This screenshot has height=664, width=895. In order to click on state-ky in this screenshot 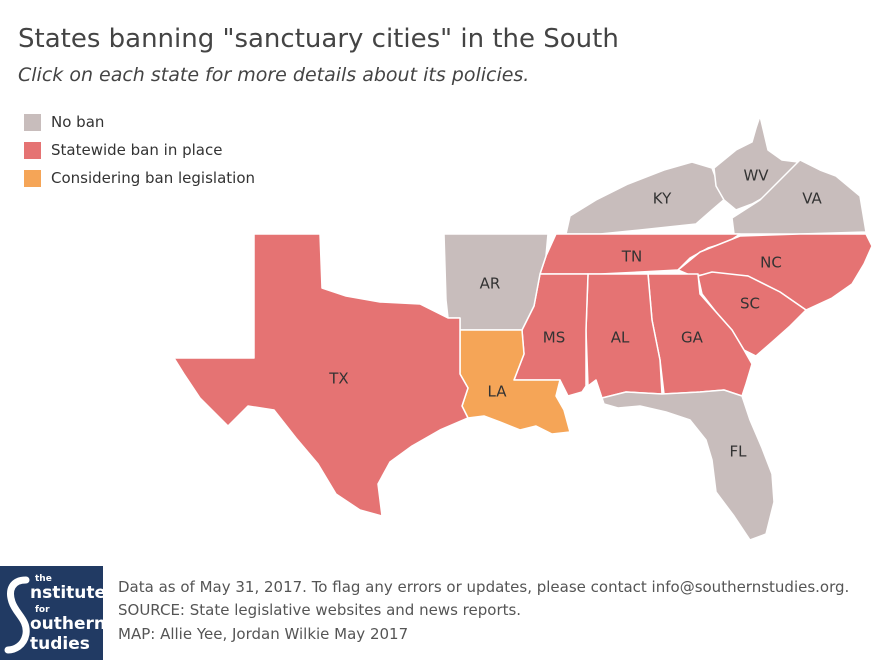, I will do `click(646, 198)`.